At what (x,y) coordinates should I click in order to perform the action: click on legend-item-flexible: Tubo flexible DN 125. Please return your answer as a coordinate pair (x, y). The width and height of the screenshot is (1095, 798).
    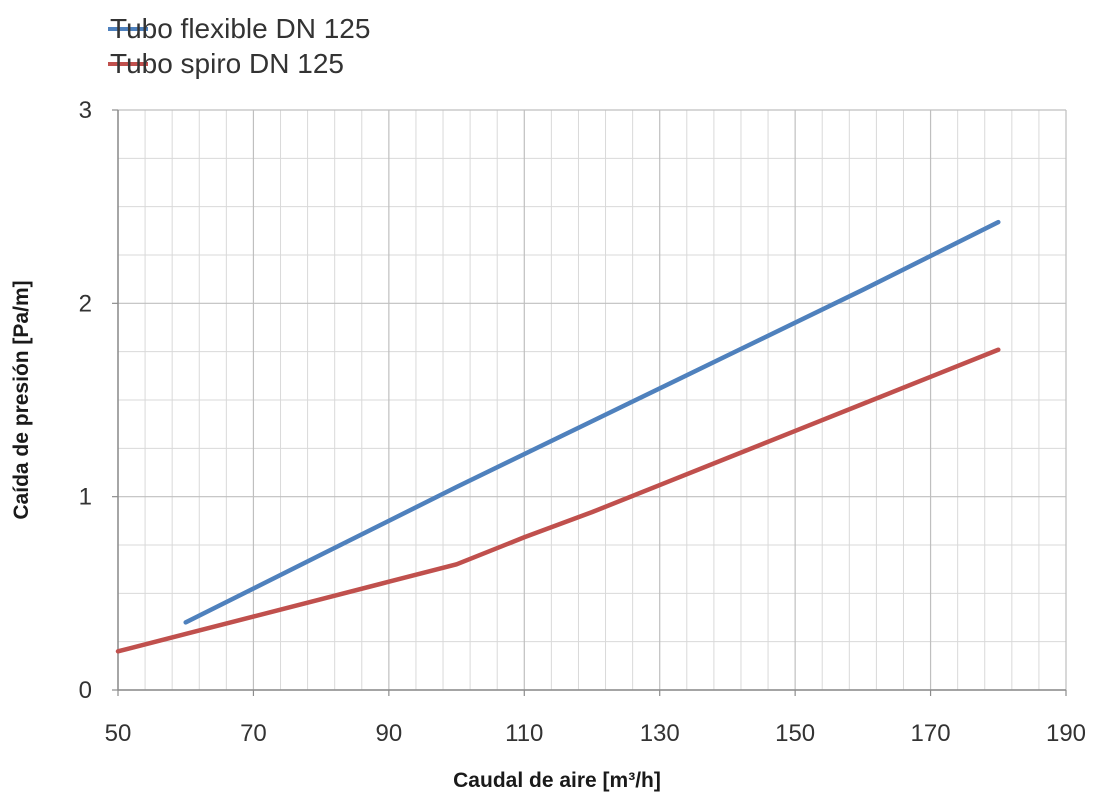
    Looking at the image, I should click on (239, 28).